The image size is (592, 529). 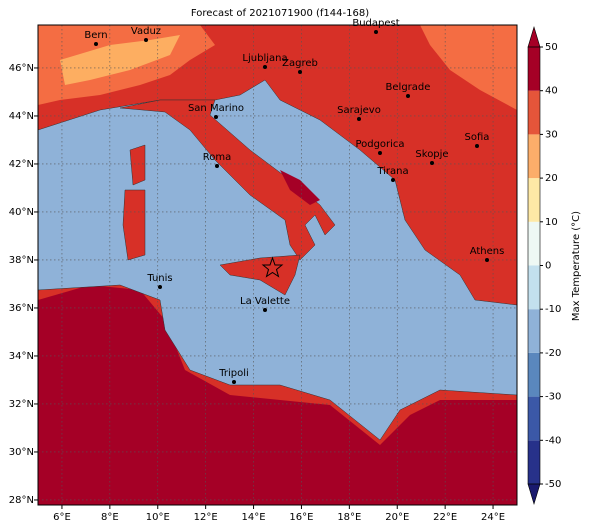 I want to click on city-label: Athens, so click(x=487, y=251).